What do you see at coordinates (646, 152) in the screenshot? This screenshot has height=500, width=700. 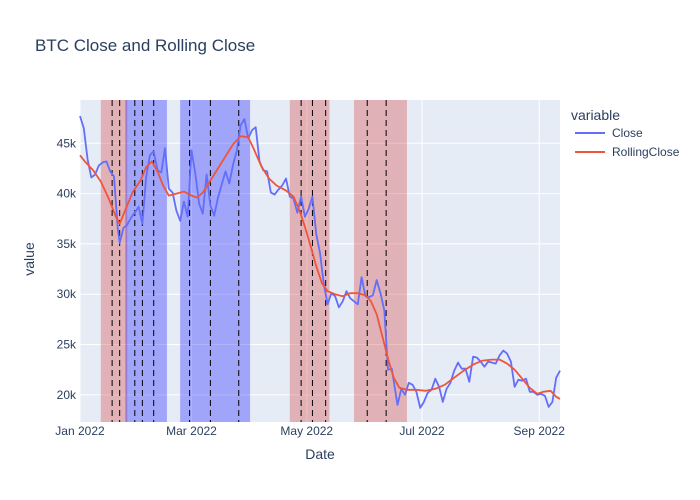 I see `legend-label-rollingclose: RollingClose` at bounding box center [646, 152].